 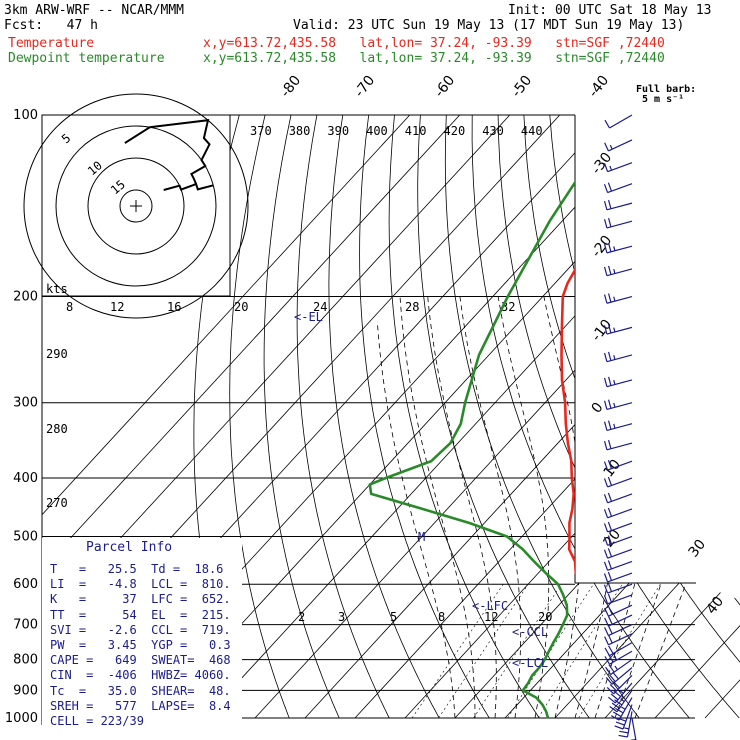 I want to click on dry-adiabat-label: 420, so click(x=455, y=131).